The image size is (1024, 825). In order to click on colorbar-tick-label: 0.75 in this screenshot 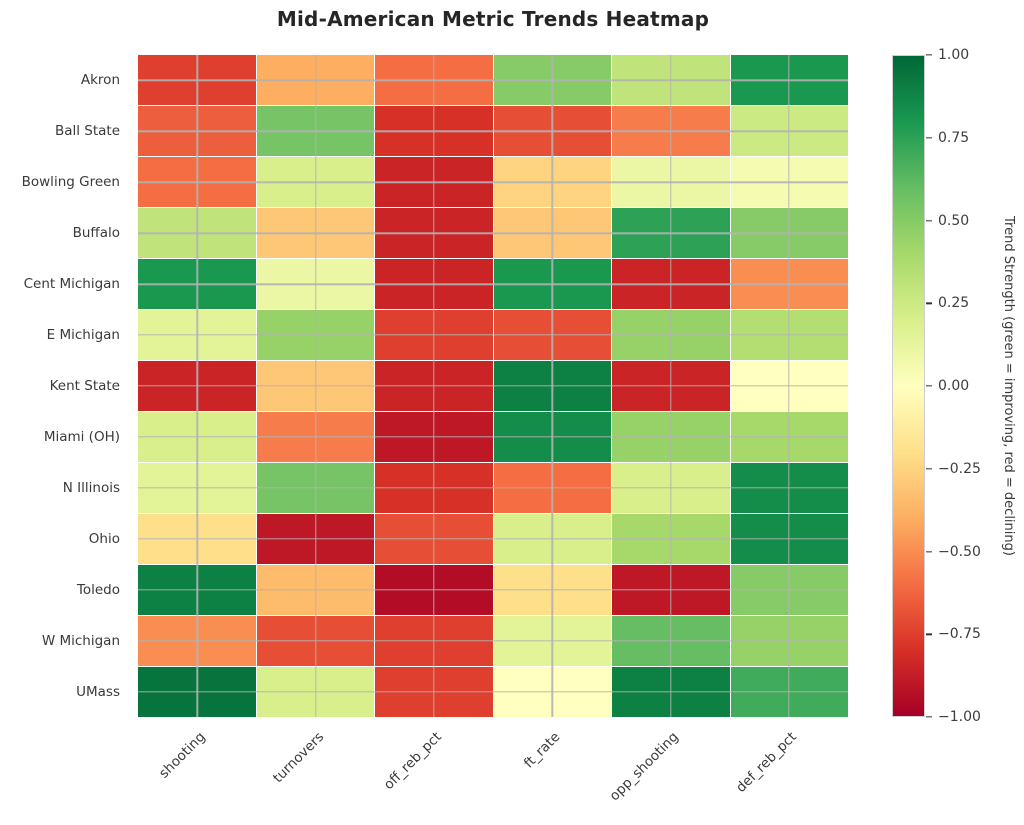, I will do `click(954, 137)`.